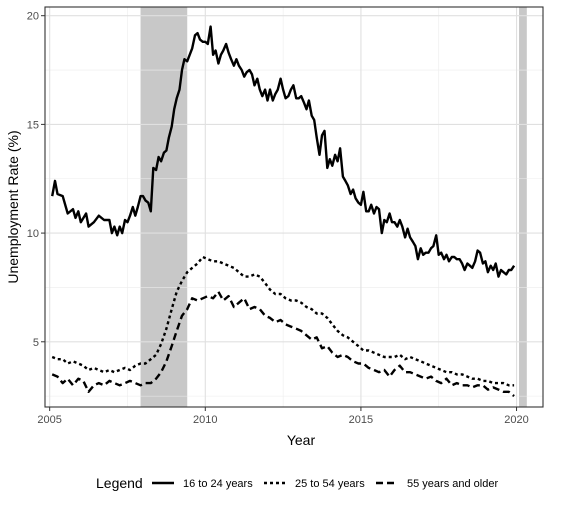 This screenshot has height=508, width=565. Describe the element at coordinates (516, 420) in the screenshot. I see `x-tick-label: 2020` at that location.